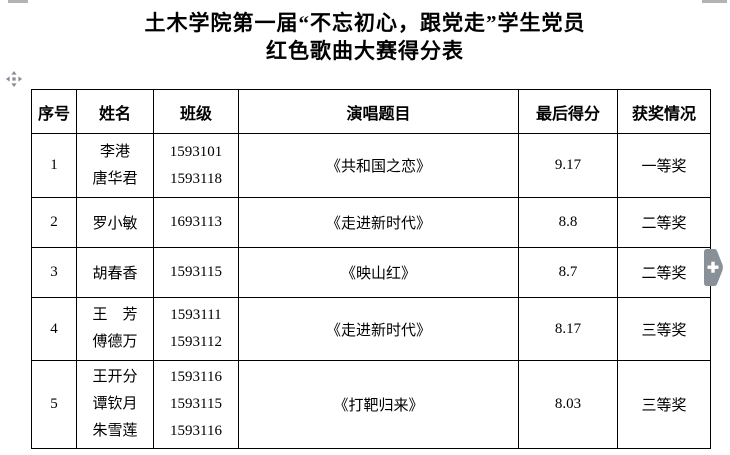  What do you see at coordinates (115, 272) in the screenshot?
I see `row-3-name-cell: 胡春香` at bounding box center [115, 272].